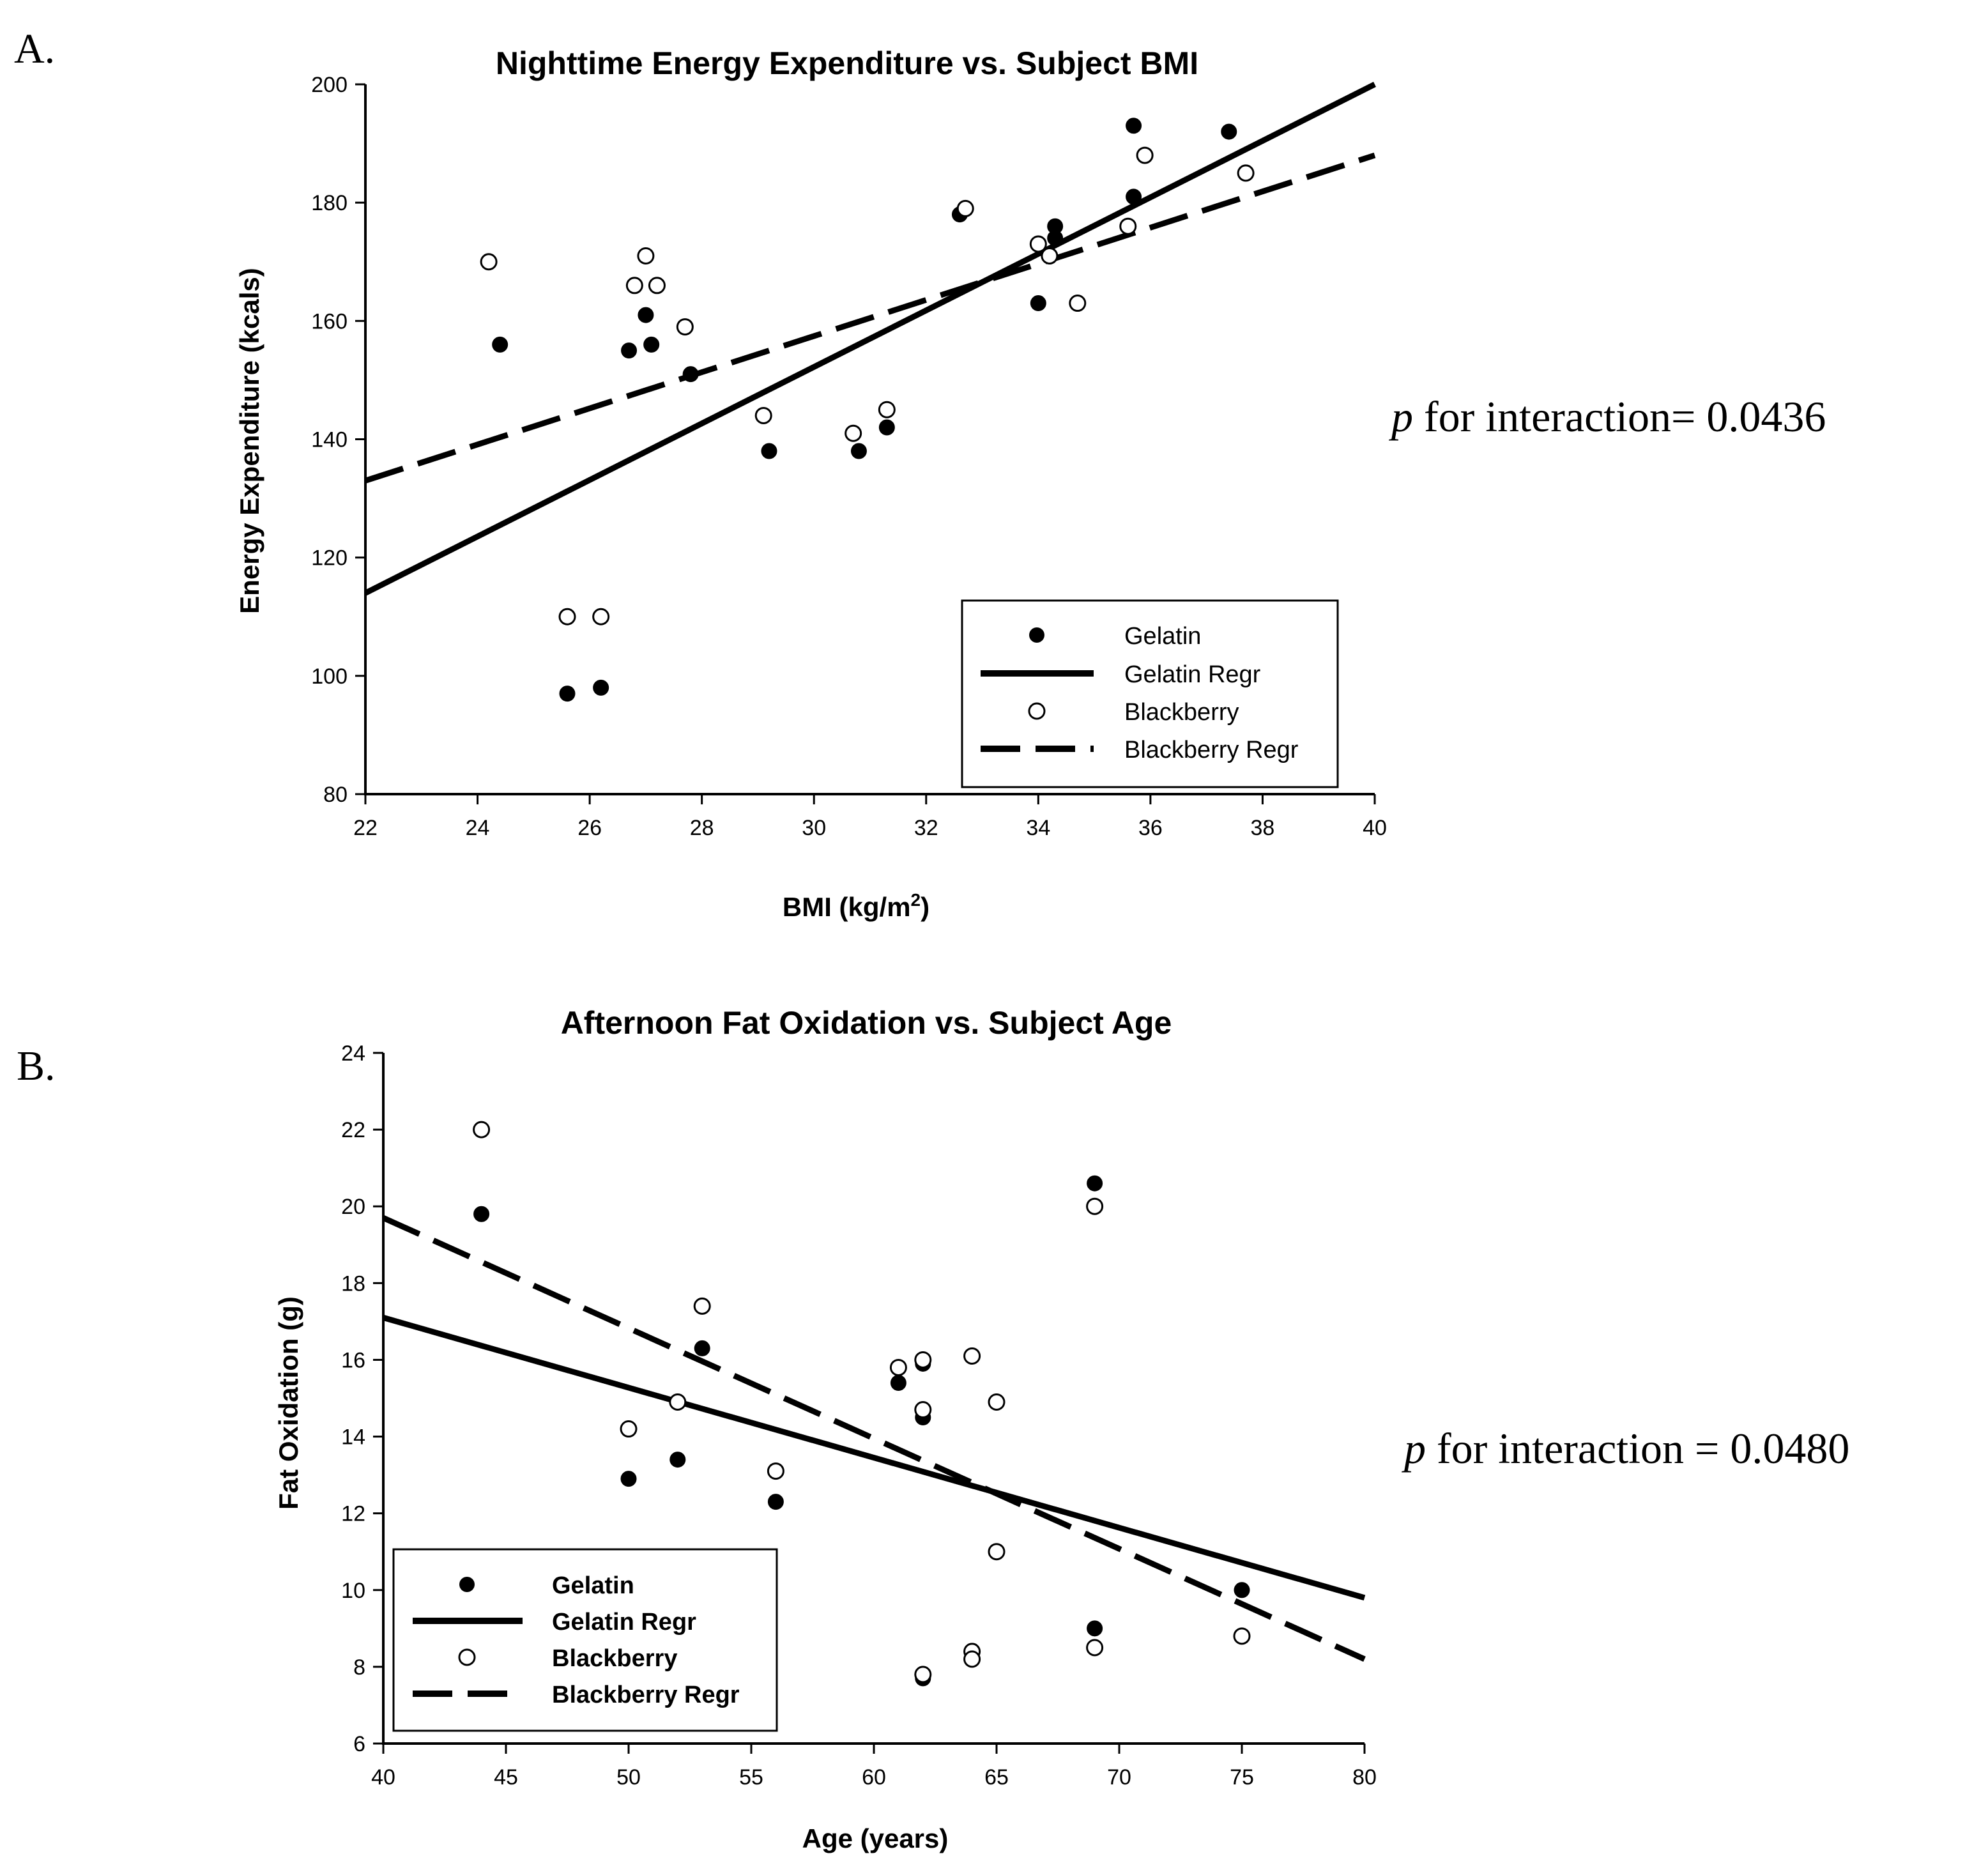  I want to click on y-tick-label: 140, so click(330, 440).